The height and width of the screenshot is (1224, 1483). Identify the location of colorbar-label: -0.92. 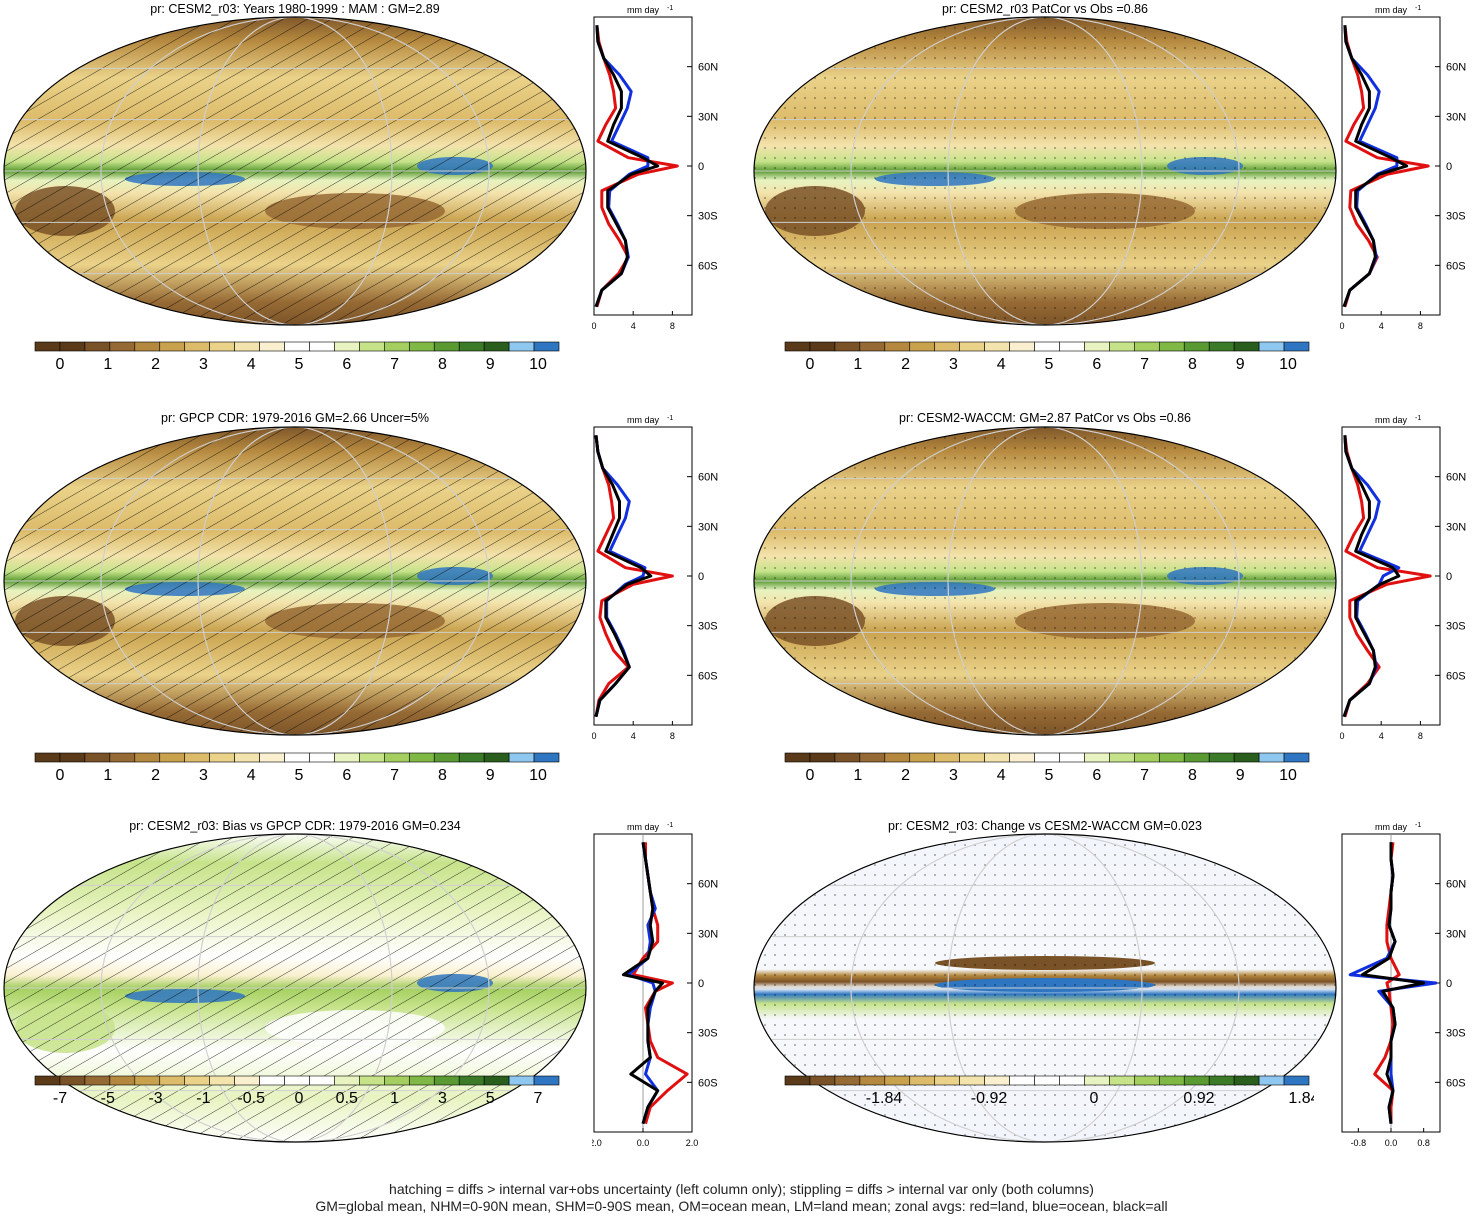
(989, 1097).